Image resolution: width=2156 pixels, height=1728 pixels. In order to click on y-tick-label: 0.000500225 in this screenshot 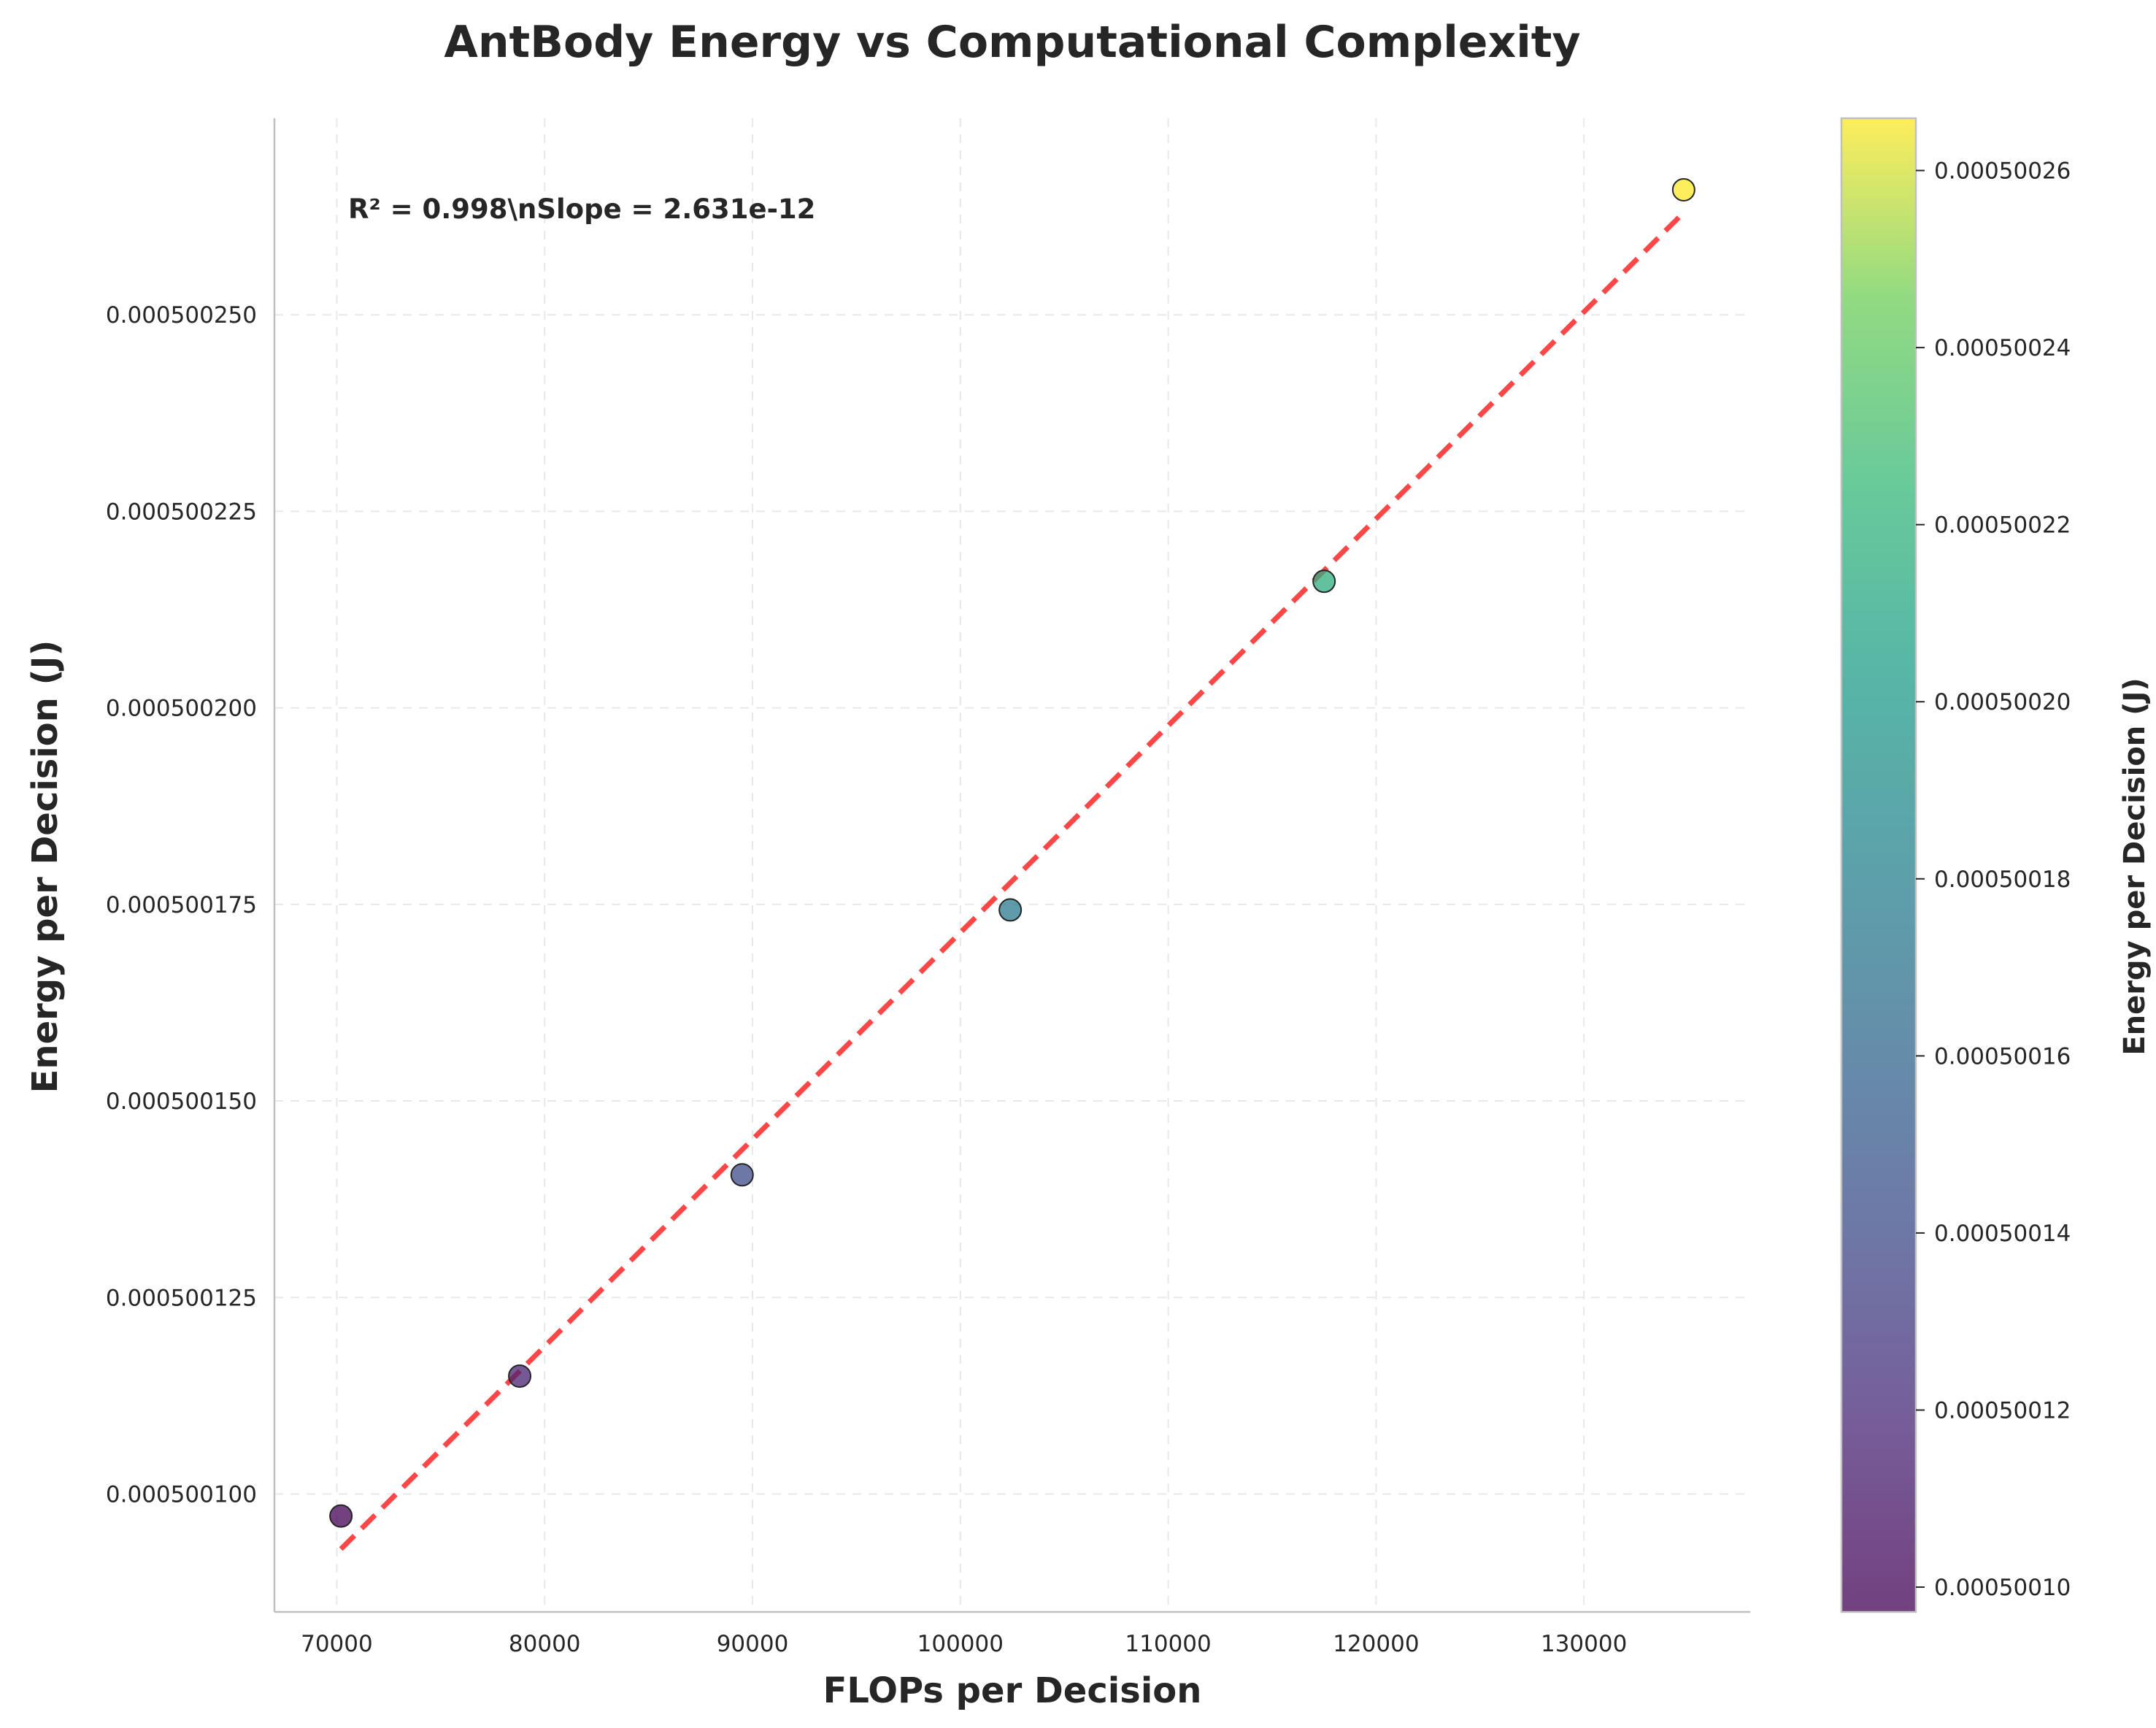, I will do `click(181, 512)`.